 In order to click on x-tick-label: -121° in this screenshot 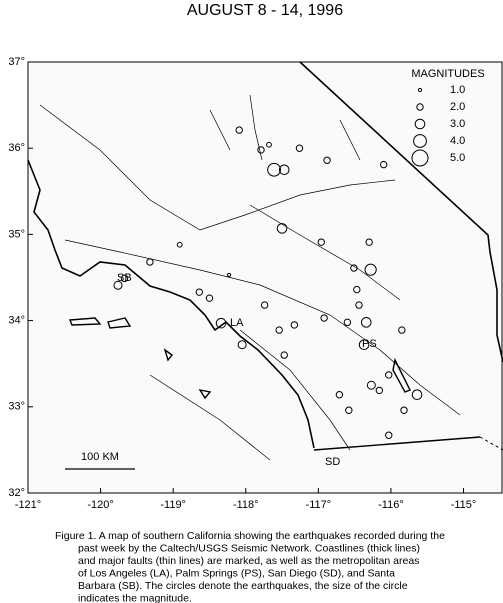, I will do `click(28, 505)`.